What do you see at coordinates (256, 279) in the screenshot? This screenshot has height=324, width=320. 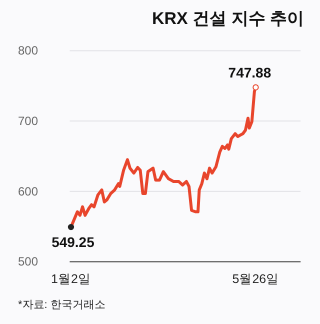 I see `x-tick-label: 5월26일` at bounding box center [256, 279].